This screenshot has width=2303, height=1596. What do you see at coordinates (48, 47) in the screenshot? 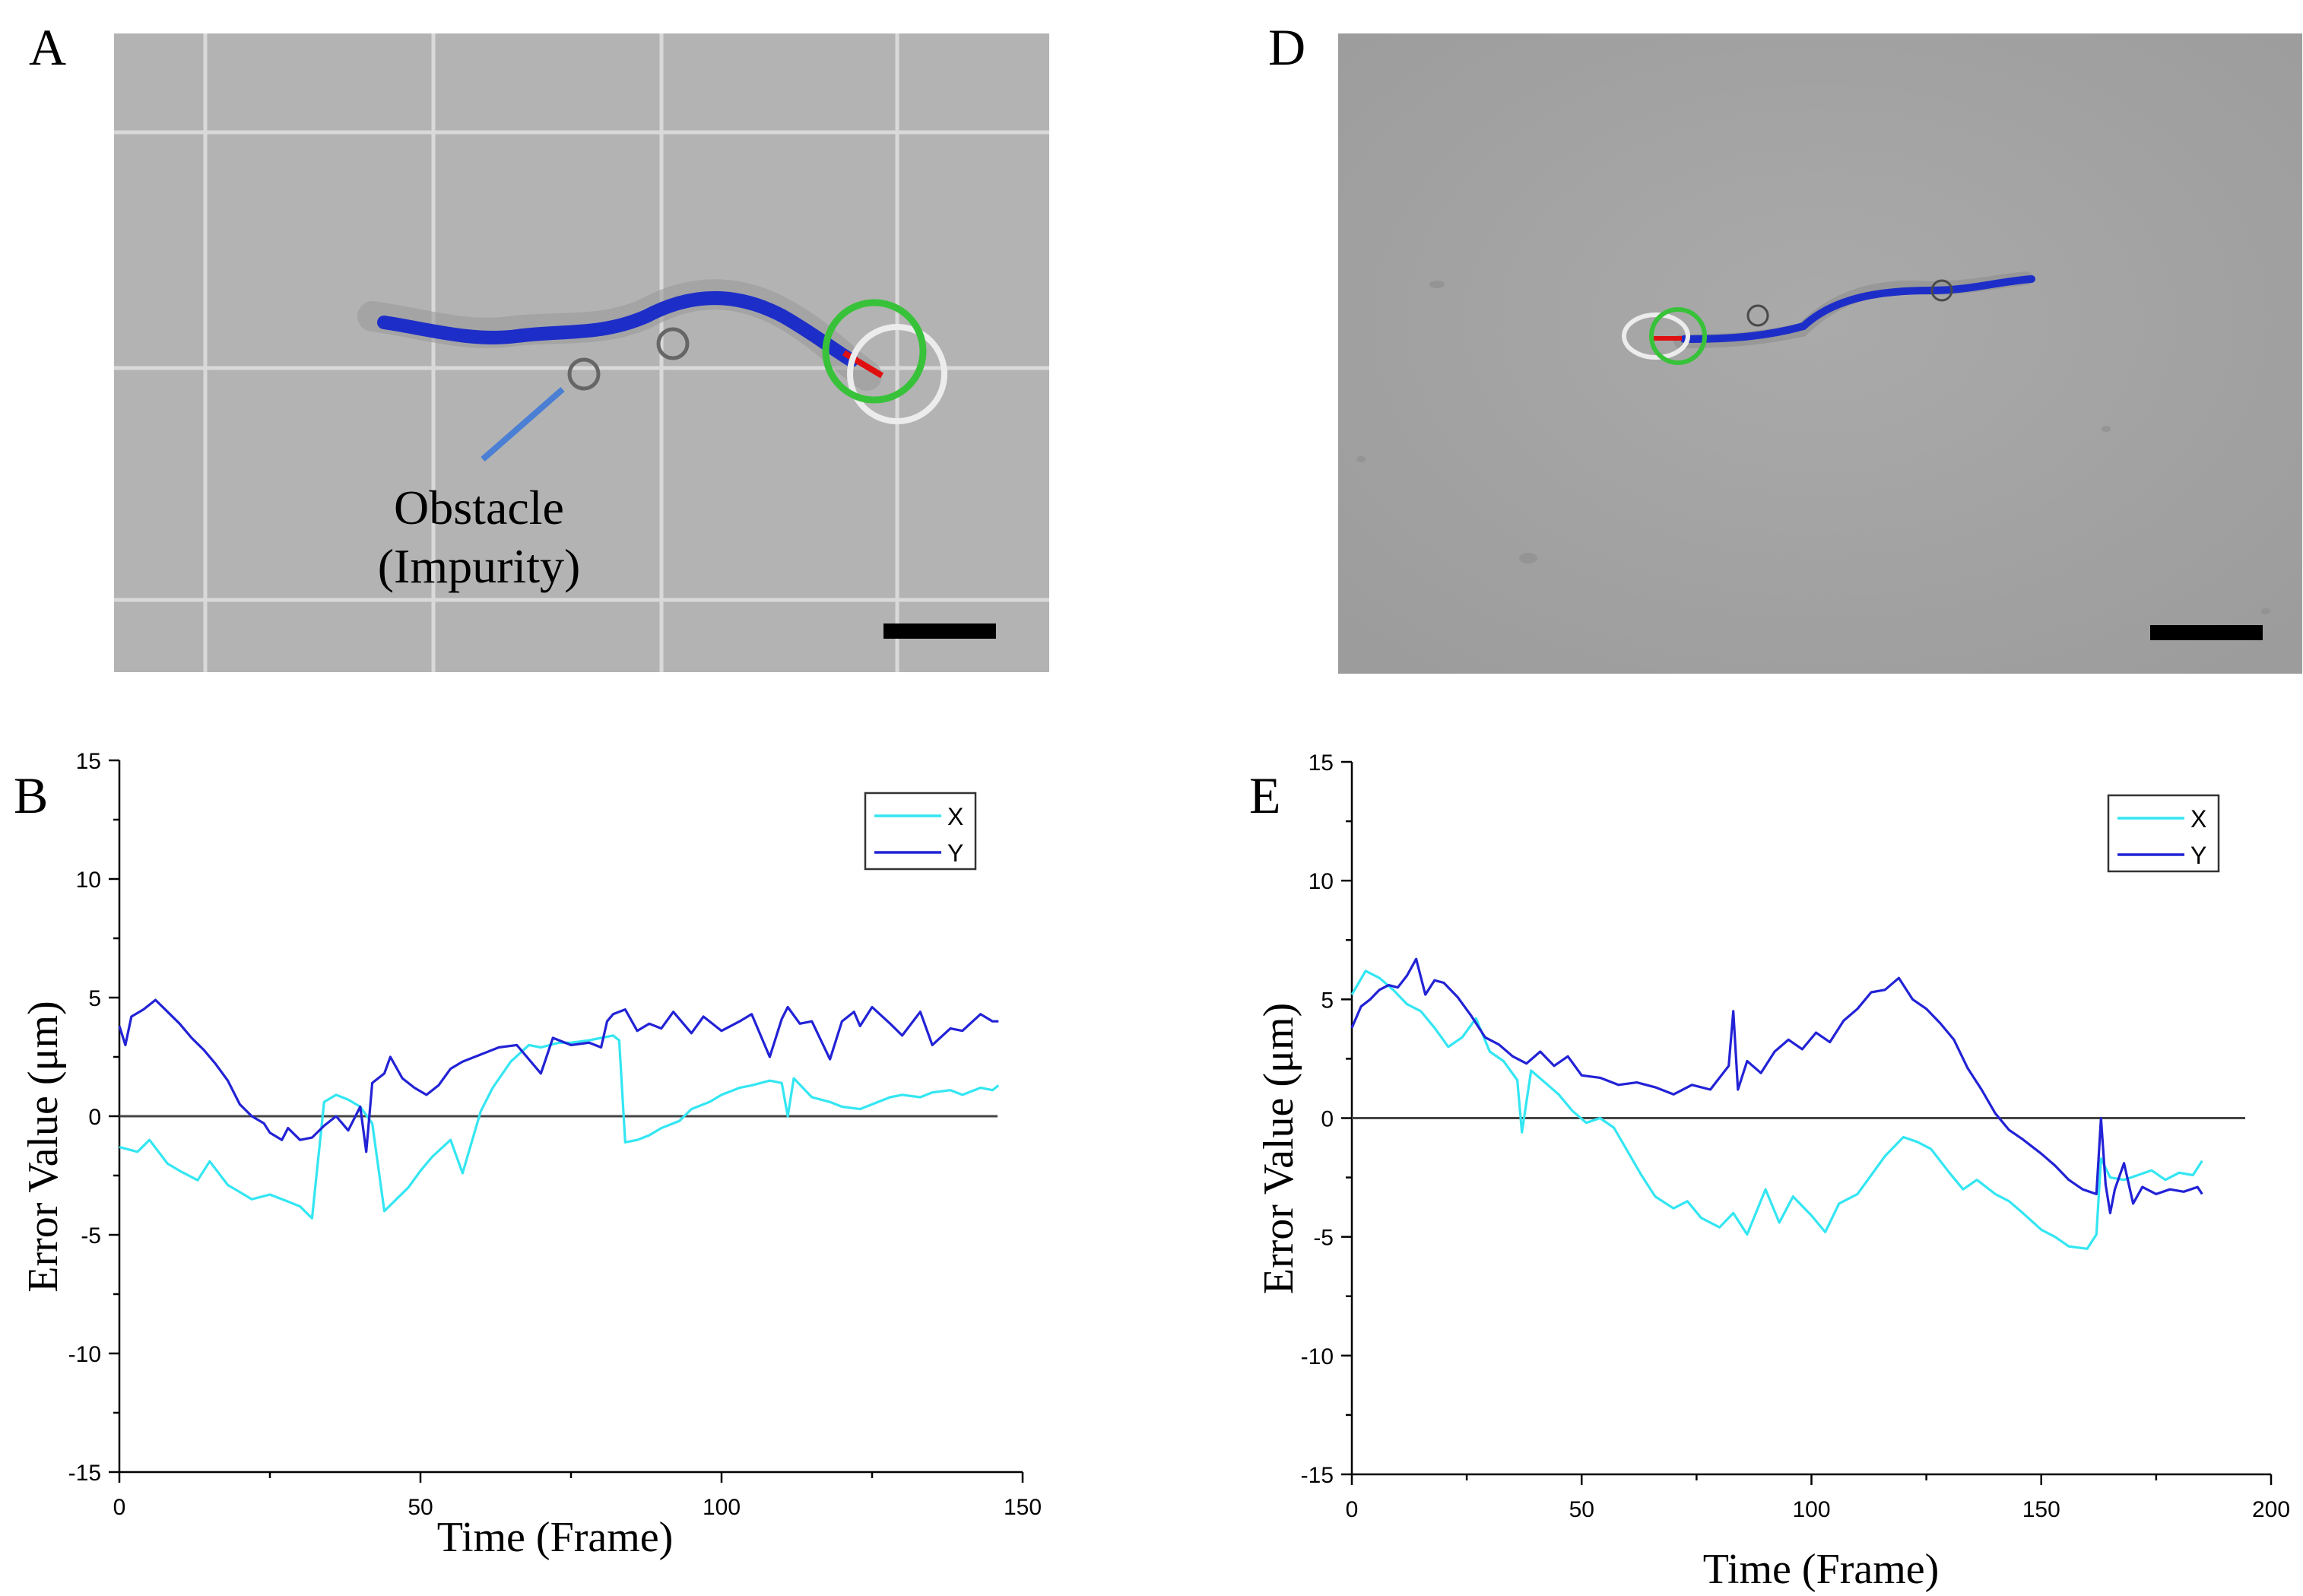
I see `panel-label-a: A` at bounding box center [48, 47].